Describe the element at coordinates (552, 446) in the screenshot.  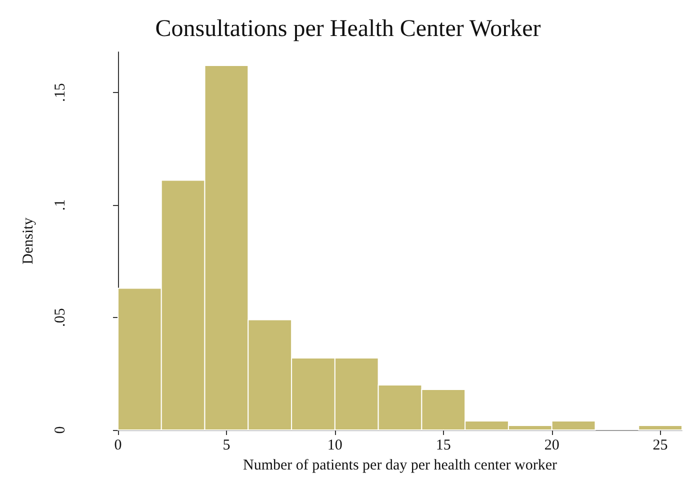
I see `x-tick-label: 20` at that location.